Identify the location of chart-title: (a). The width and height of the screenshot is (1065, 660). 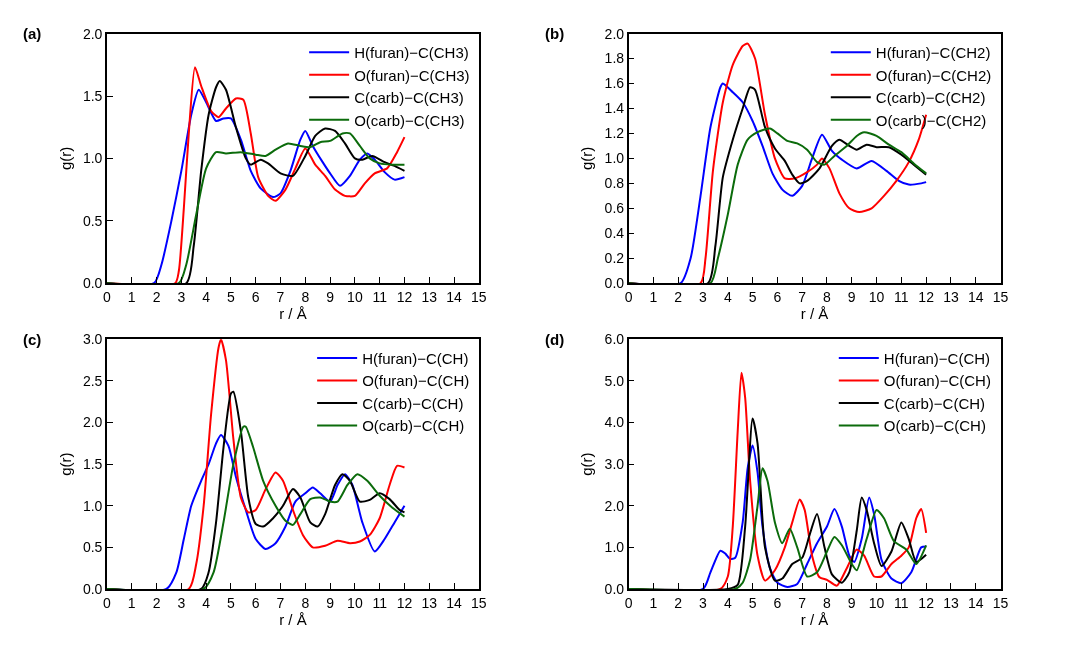
(32, 33).